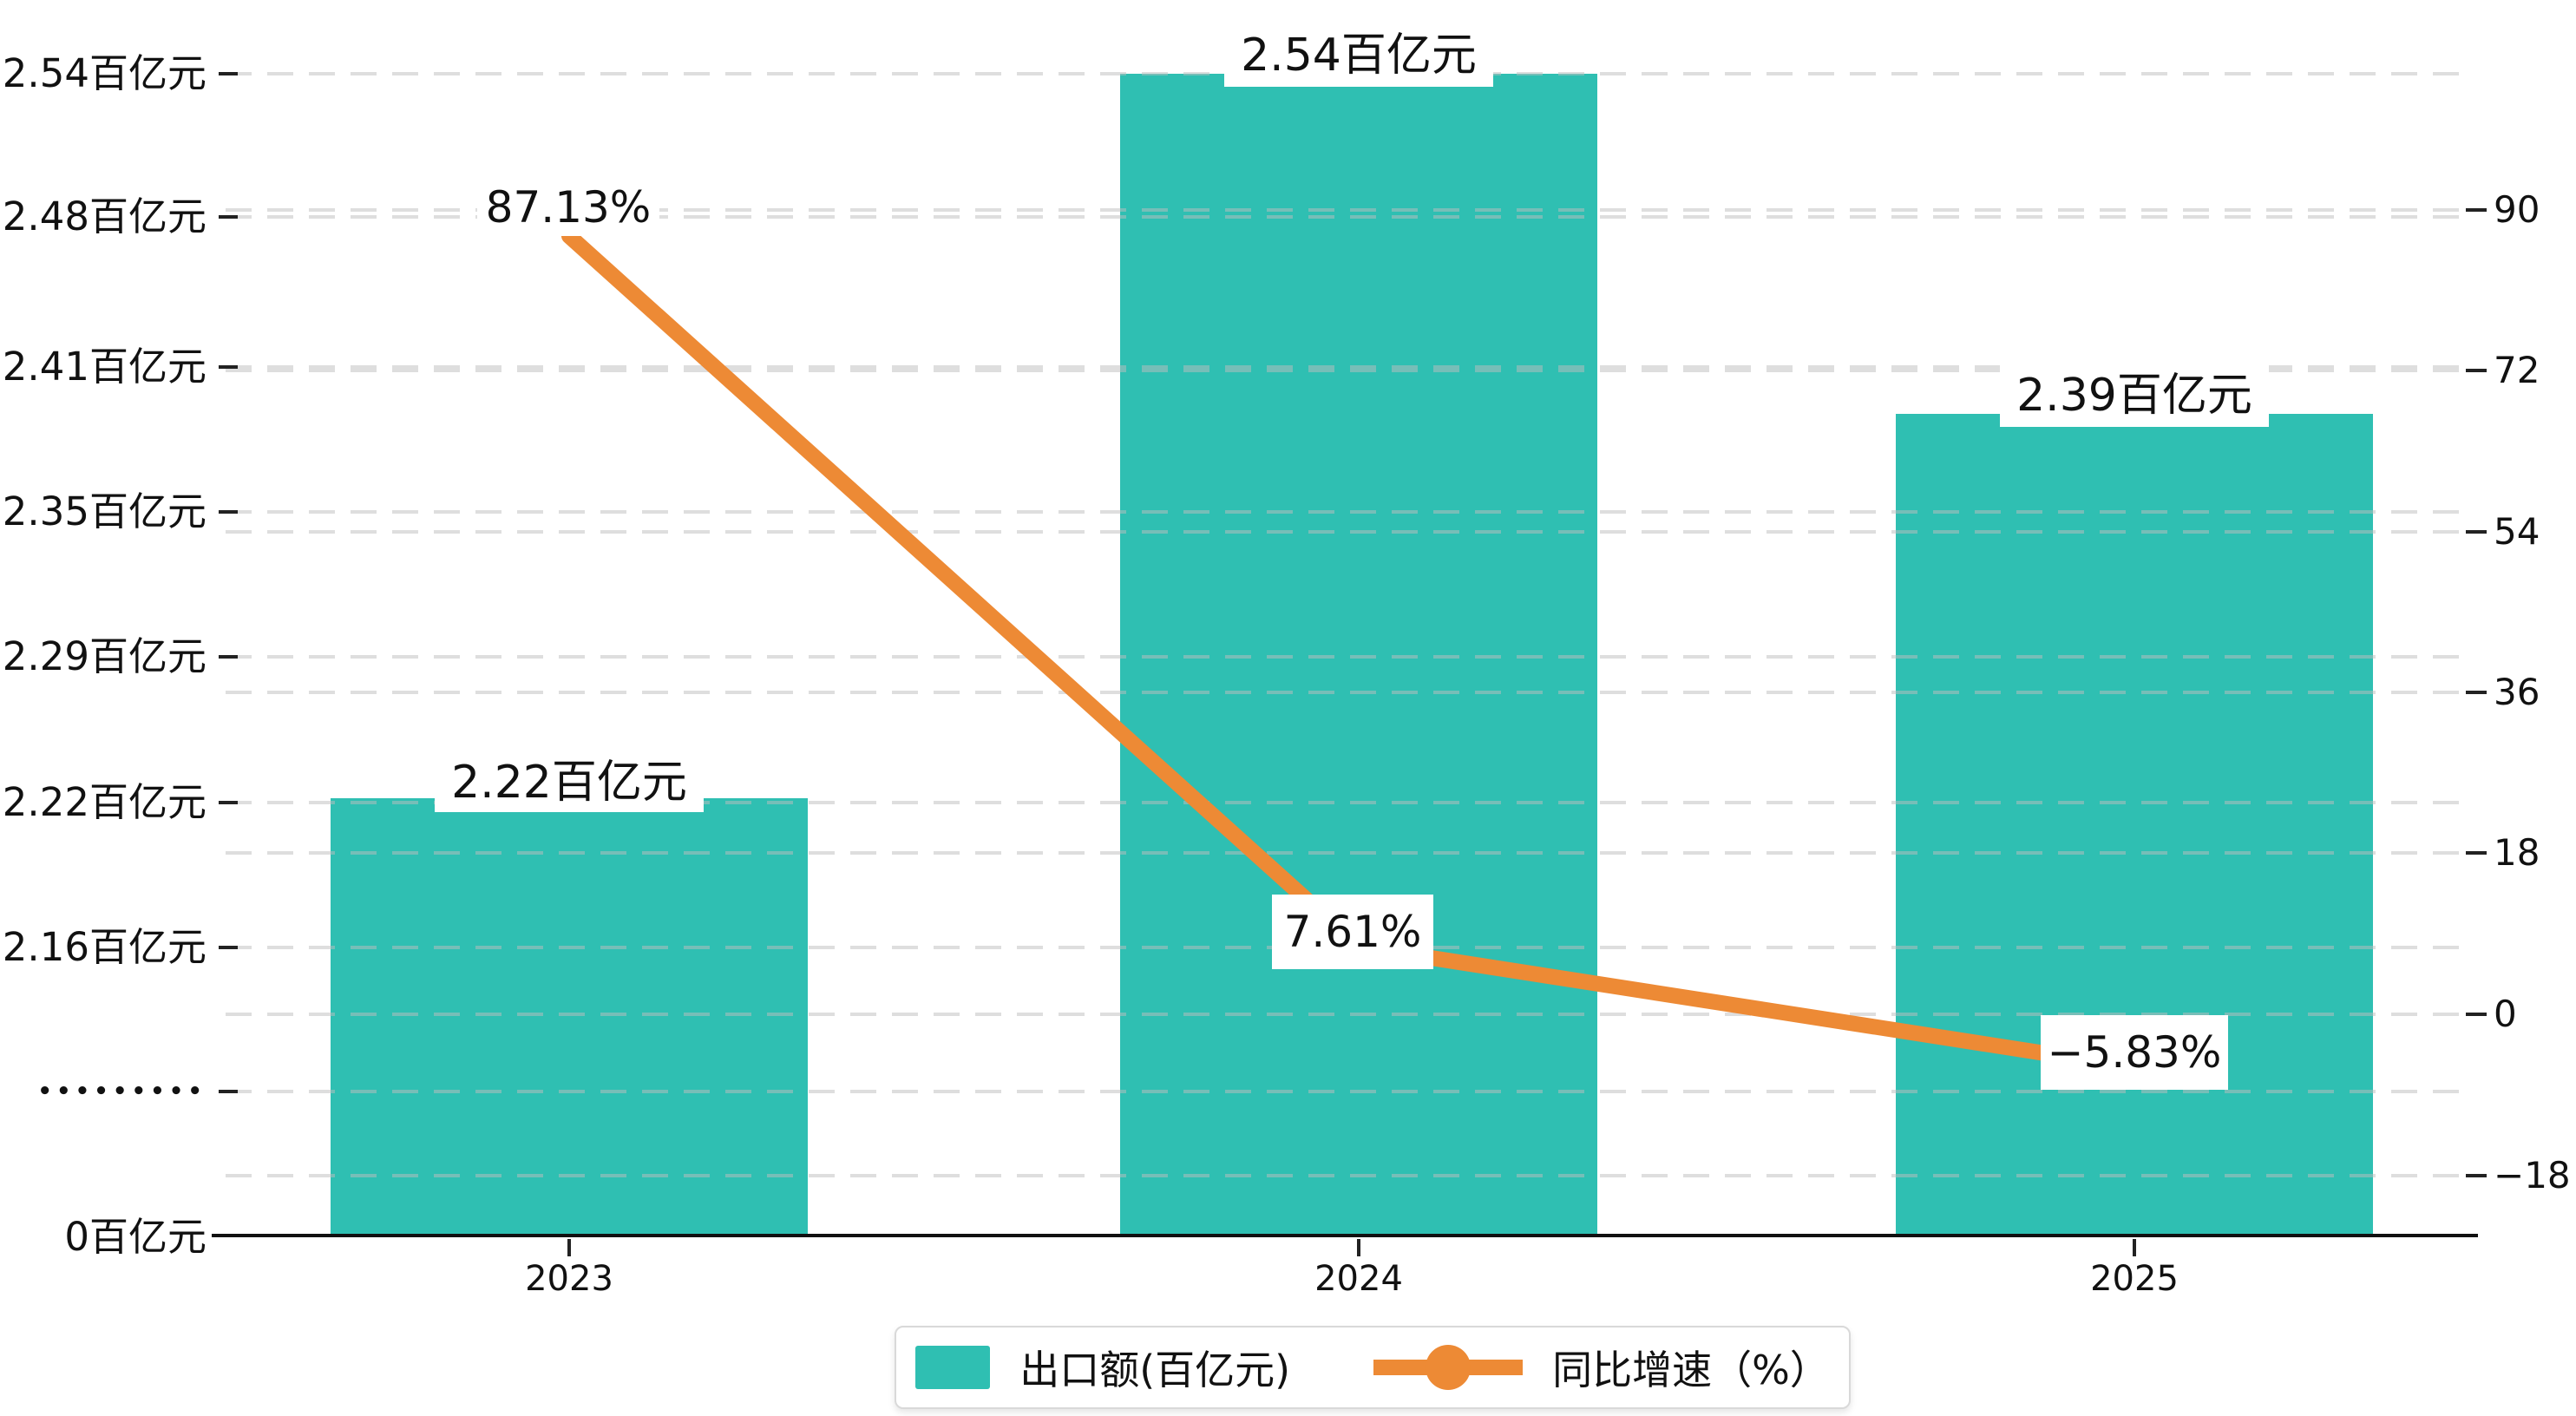 This screenshot has width=2576, height=1416. Describe the element at coordinates (569, 1017) in the screenshot. I see `bar-2023` at that location.